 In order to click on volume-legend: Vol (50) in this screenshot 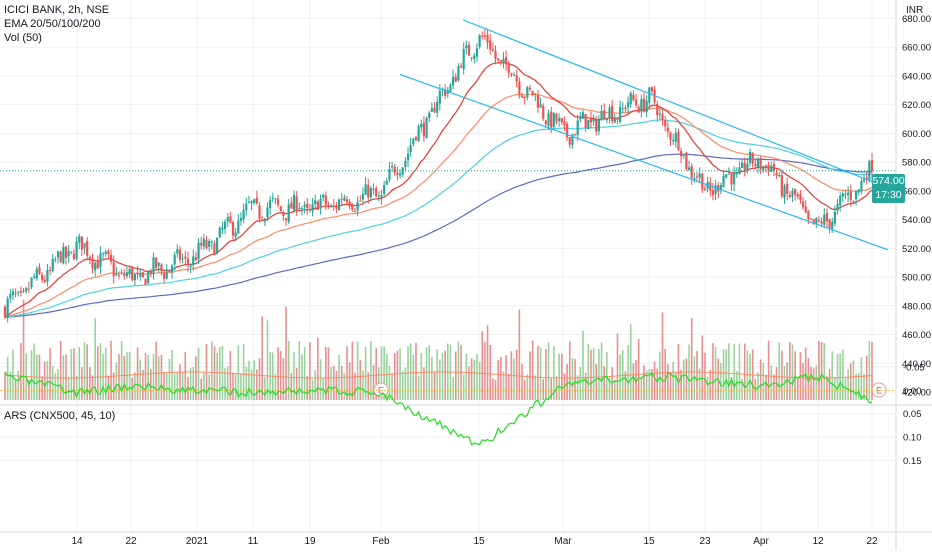, I will do `click(23, 38)`.